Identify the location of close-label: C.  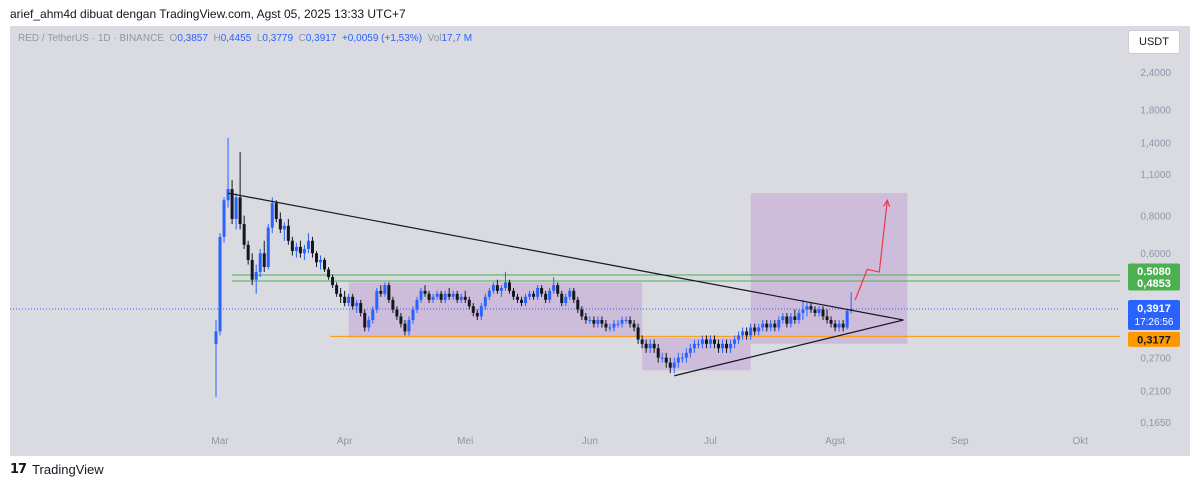
(302, 38).